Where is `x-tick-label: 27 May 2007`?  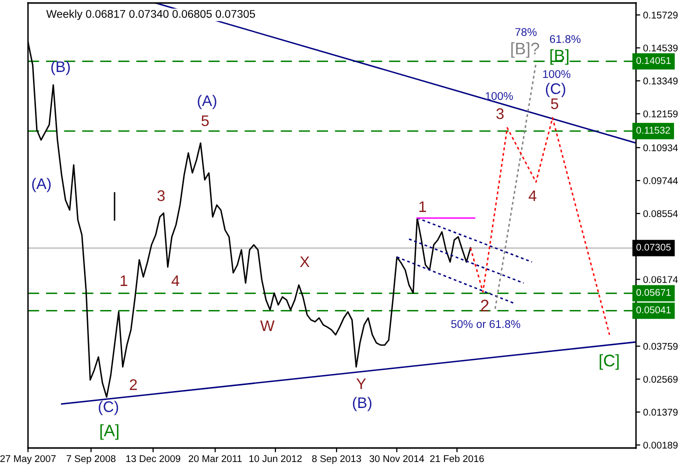 x-tick-label: 27 May 2007 is located at coordinates (28, 459).